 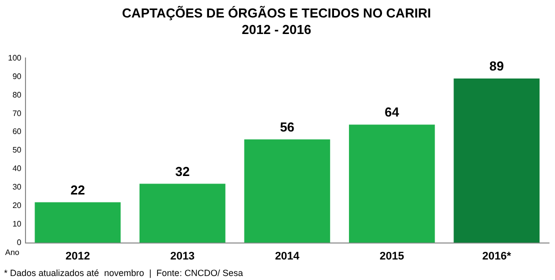 What do you see at coordinates (17, 187) in the screenshot?
I see `y-tick-label: 30` at bounding box center [17, 187].